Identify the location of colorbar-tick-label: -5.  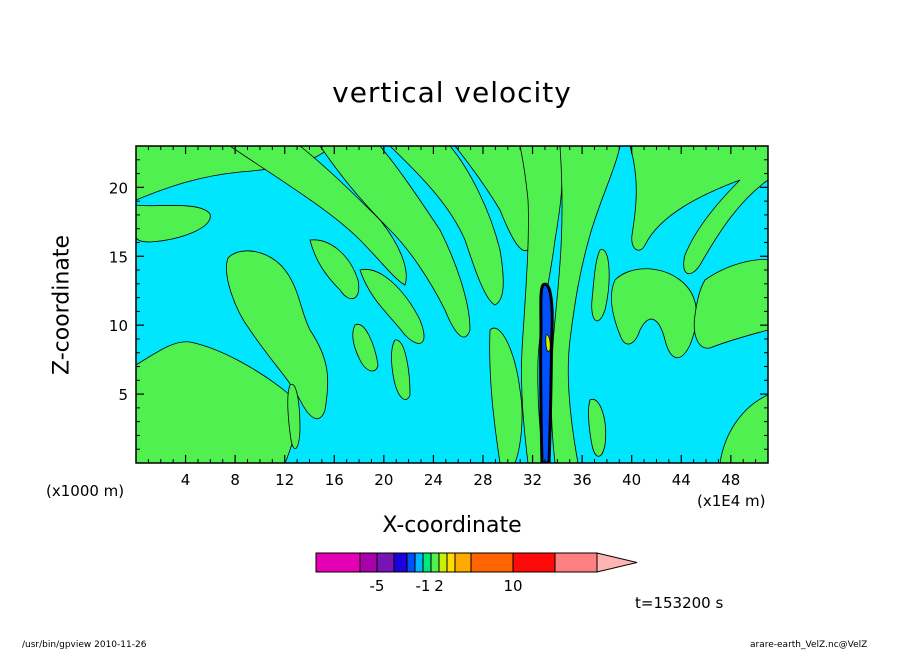
(377, 586).